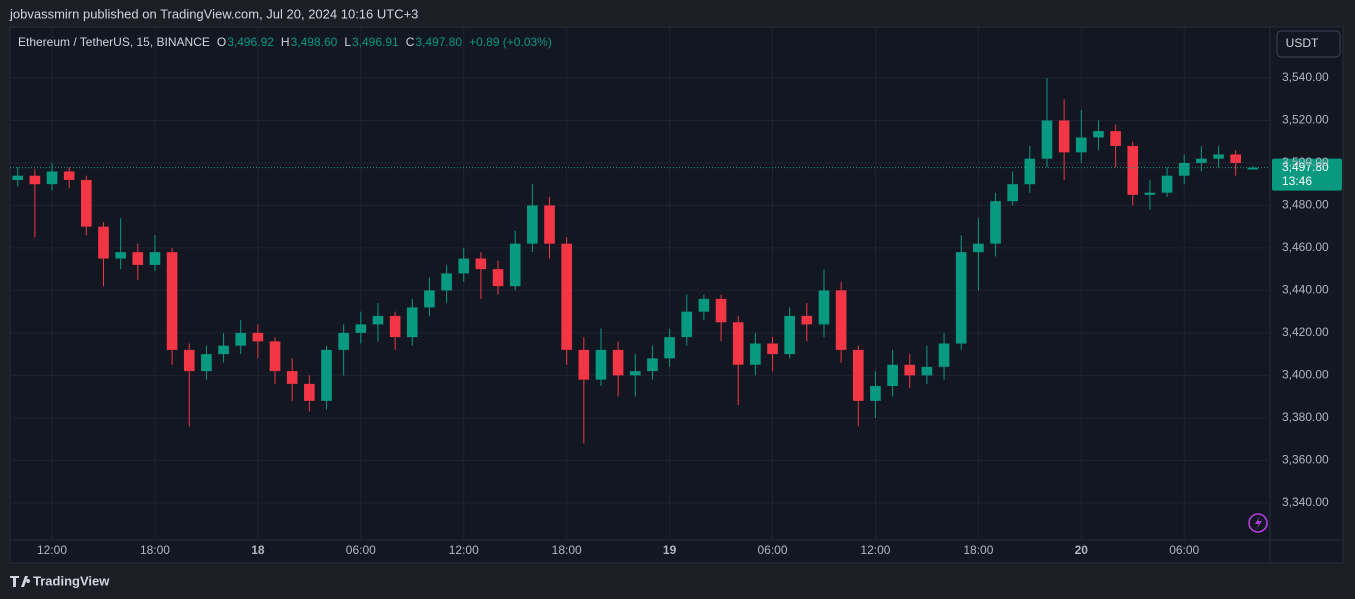 The width and height of the screenshot is (1355, 599). What do you see at coordinates (1305, 162) in the screenshot?
I see `y-tick-label: 3,500.00` at bounding box center [1305, 162].